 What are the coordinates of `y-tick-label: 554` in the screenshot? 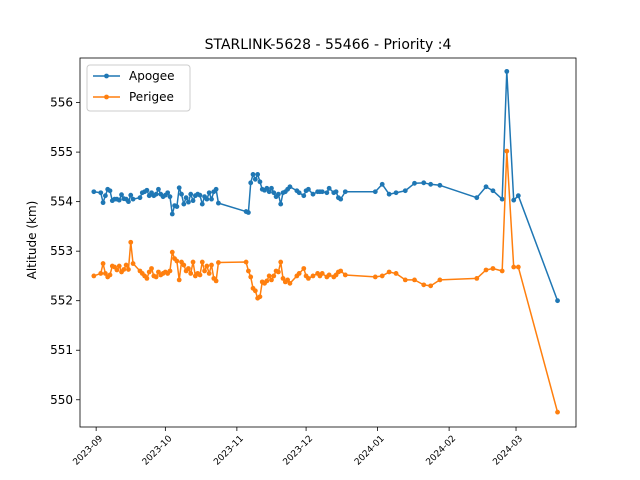 It's located at (61, 202).